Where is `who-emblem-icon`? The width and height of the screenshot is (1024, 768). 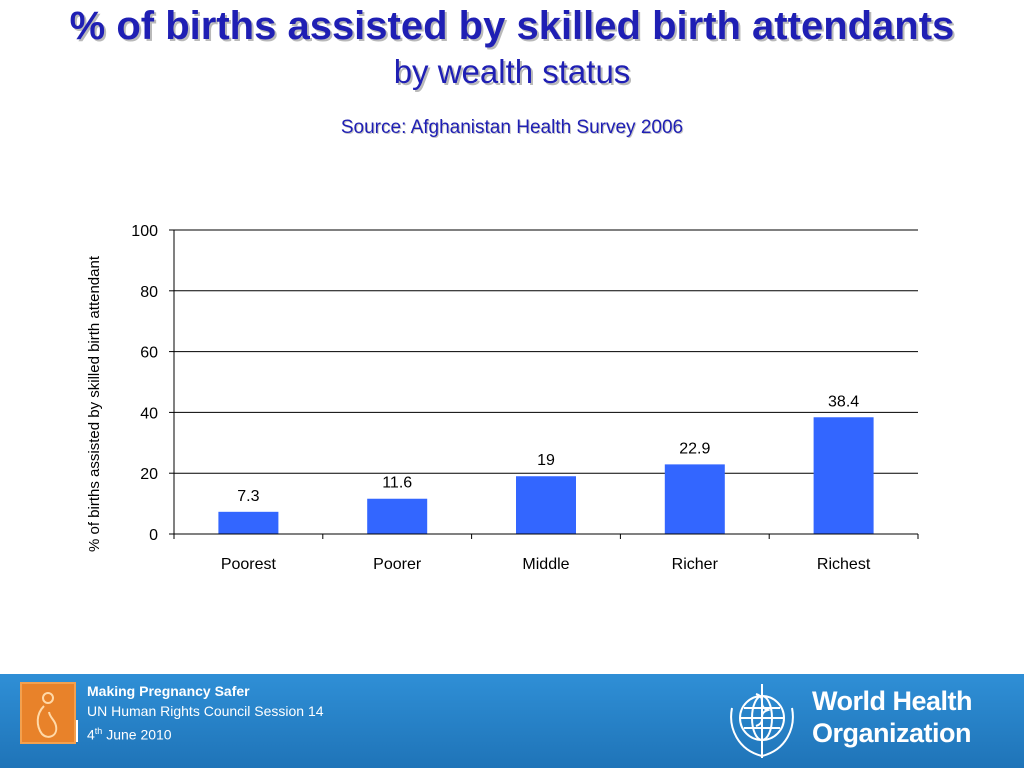 who-emblem-icon is located at coordinates (762, 721).